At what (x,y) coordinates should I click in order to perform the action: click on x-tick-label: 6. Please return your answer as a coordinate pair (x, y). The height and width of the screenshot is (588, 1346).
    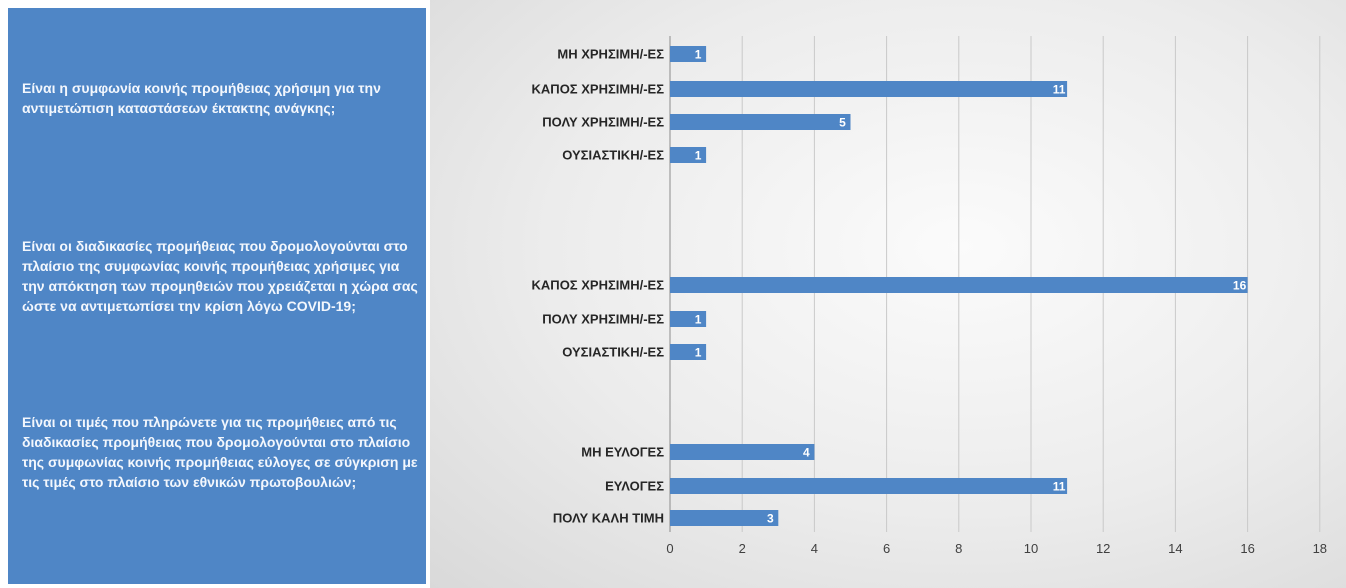
    Looking at the image, I should click on (886, 548).